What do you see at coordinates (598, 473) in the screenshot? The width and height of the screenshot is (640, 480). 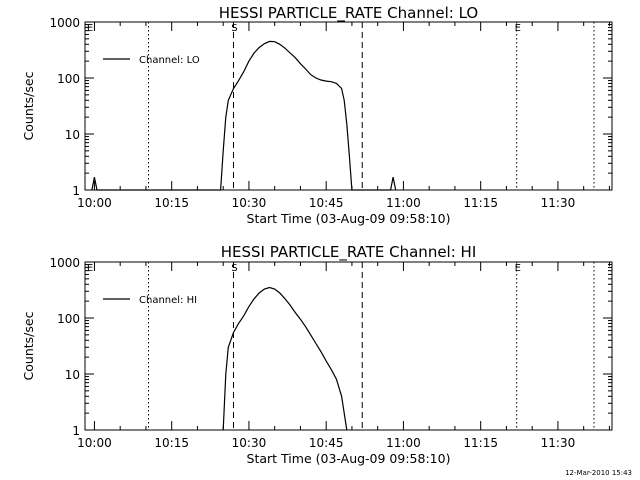 I see `footer-timestamp: 12-Mar-2010 15:43` at bounding box center [598, 473].